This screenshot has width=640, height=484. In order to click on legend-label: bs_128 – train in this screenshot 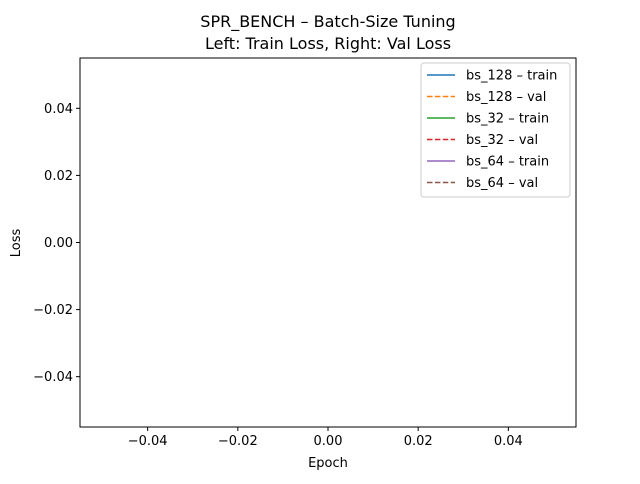, I will do `click(511, 76)`.